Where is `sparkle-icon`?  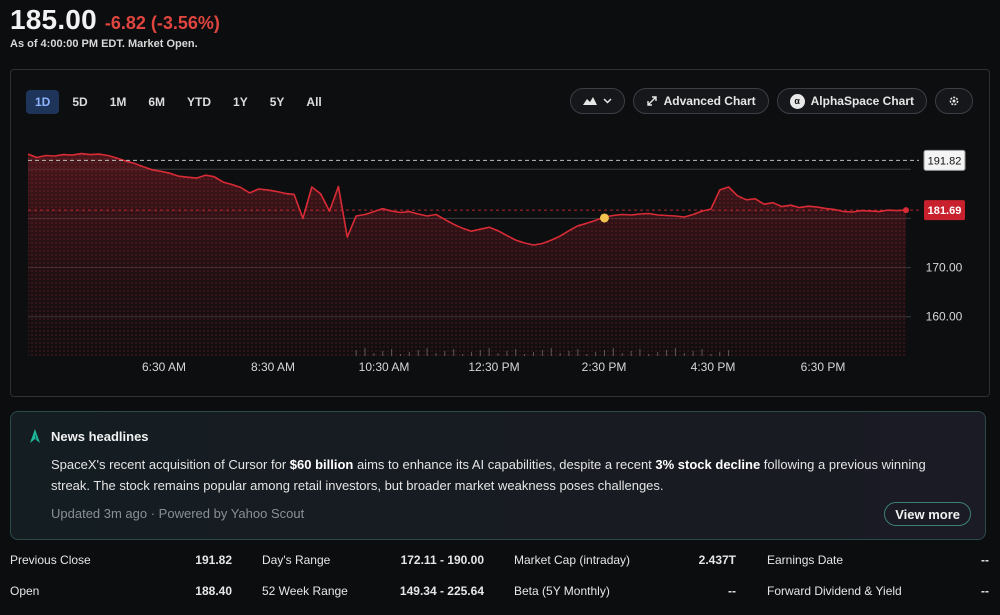 sparkle-icon is located at coordinates (35, 436).